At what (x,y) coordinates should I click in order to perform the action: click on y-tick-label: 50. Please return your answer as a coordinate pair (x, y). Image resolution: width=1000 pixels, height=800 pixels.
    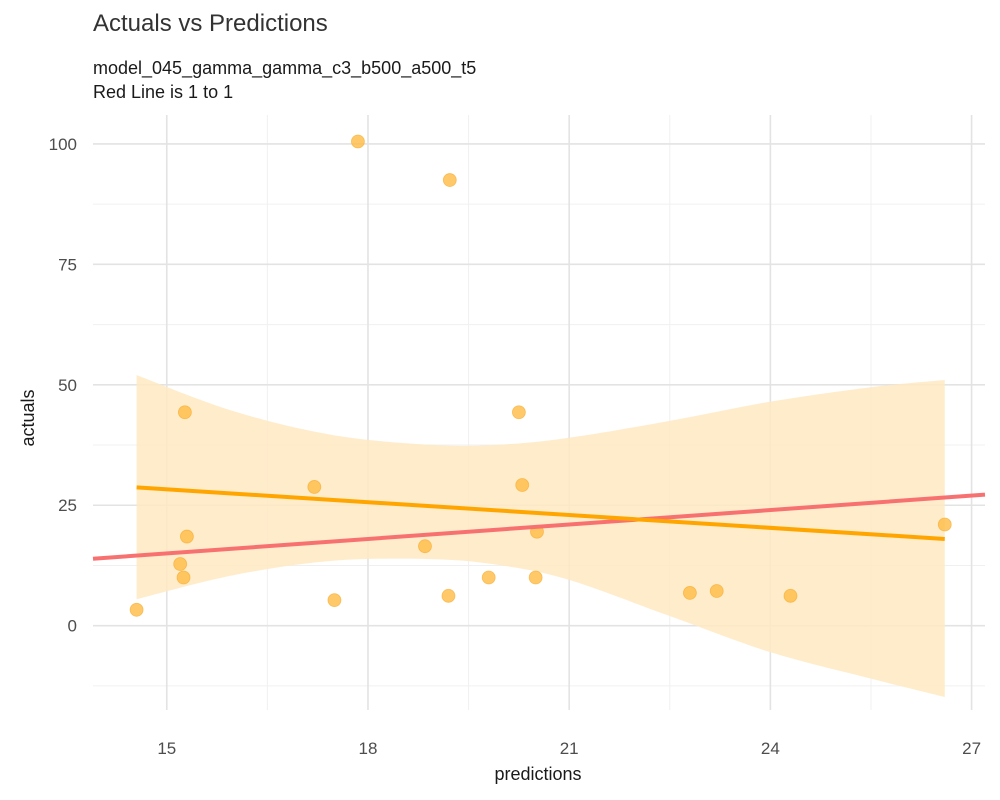
    Looking at the image, I should click on (67, 385).